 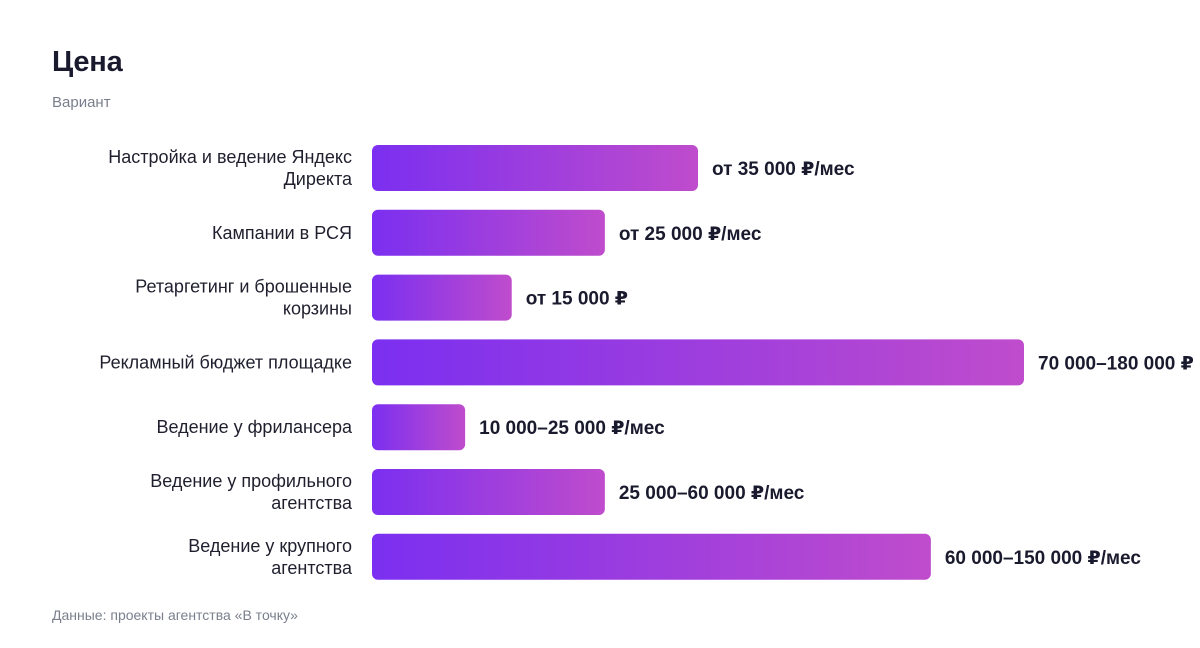 What do you see at coordinates (572, 428) in the screenshot?
I see `value-label-4: 10 000–25 000 ₽/мес` at bounding box center [572, 428].